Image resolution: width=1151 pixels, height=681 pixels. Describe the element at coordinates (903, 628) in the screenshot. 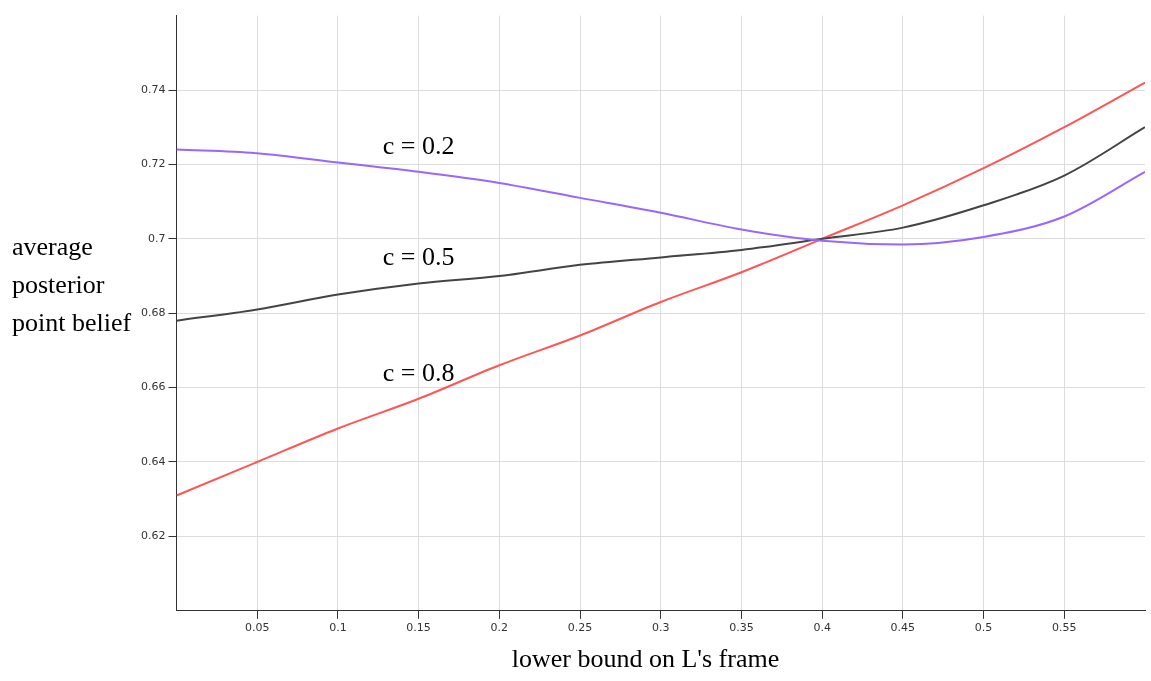

I see `x-tick-label: 0.45` at that location.